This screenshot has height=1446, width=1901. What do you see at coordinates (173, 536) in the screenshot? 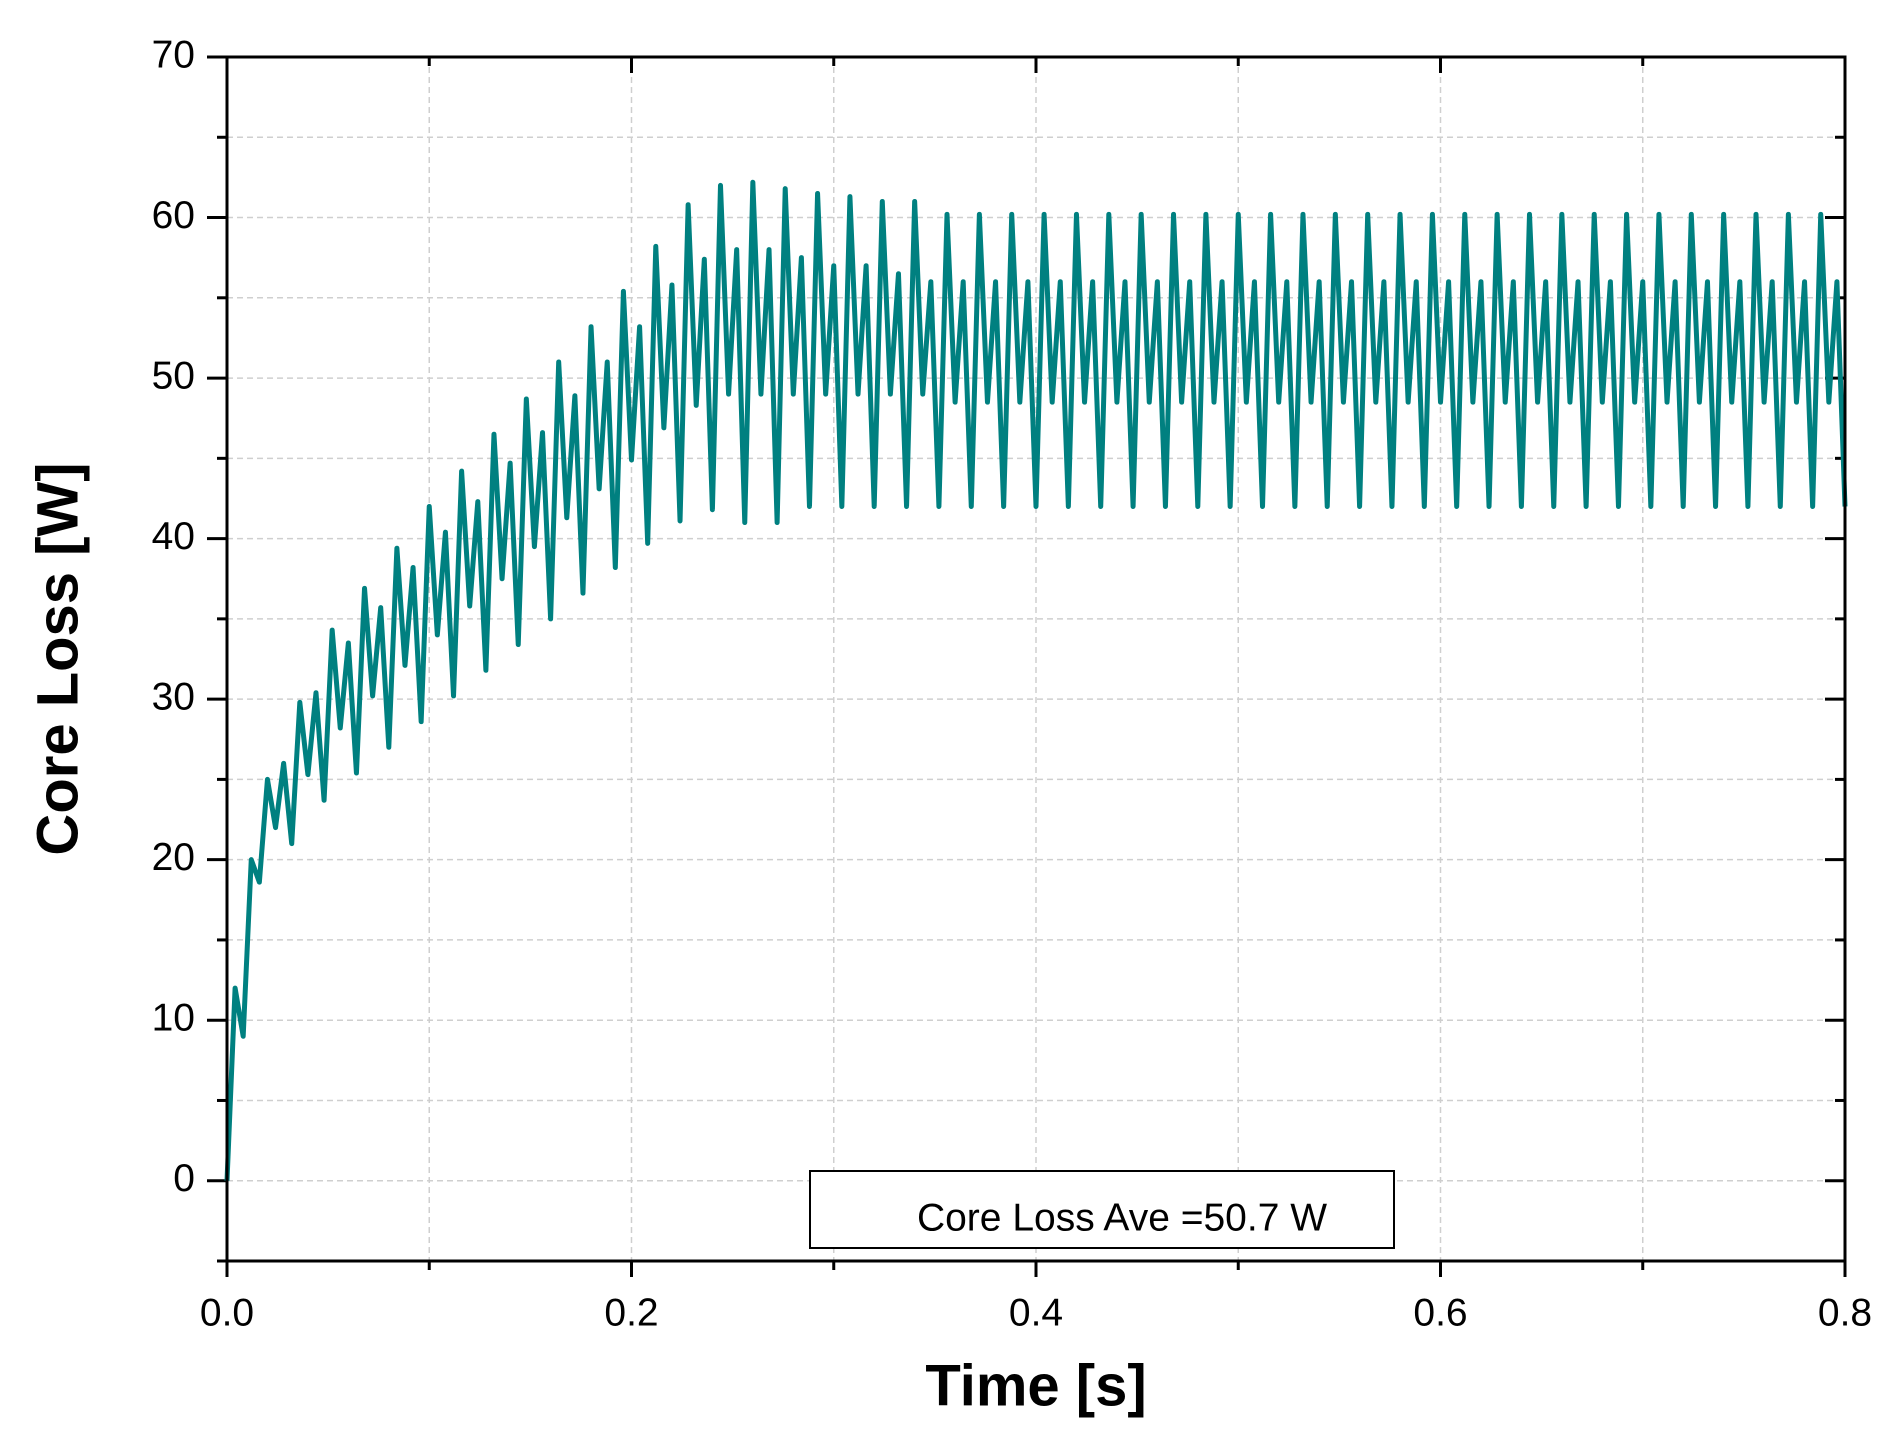
I see `y-tick-label: 40` at bounding box center [173, 536].